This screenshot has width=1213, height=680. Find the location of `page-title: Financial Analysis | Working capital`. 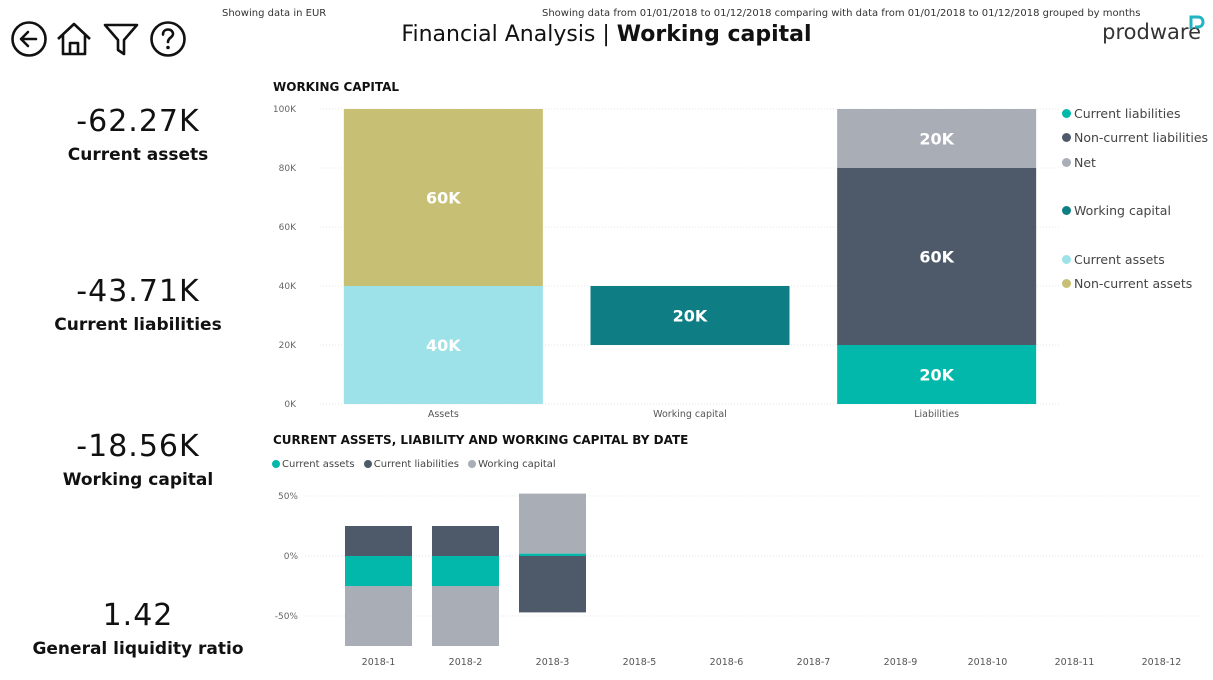

page-title: Financial Analysis | Working capital is located at coordinates (606, 34).